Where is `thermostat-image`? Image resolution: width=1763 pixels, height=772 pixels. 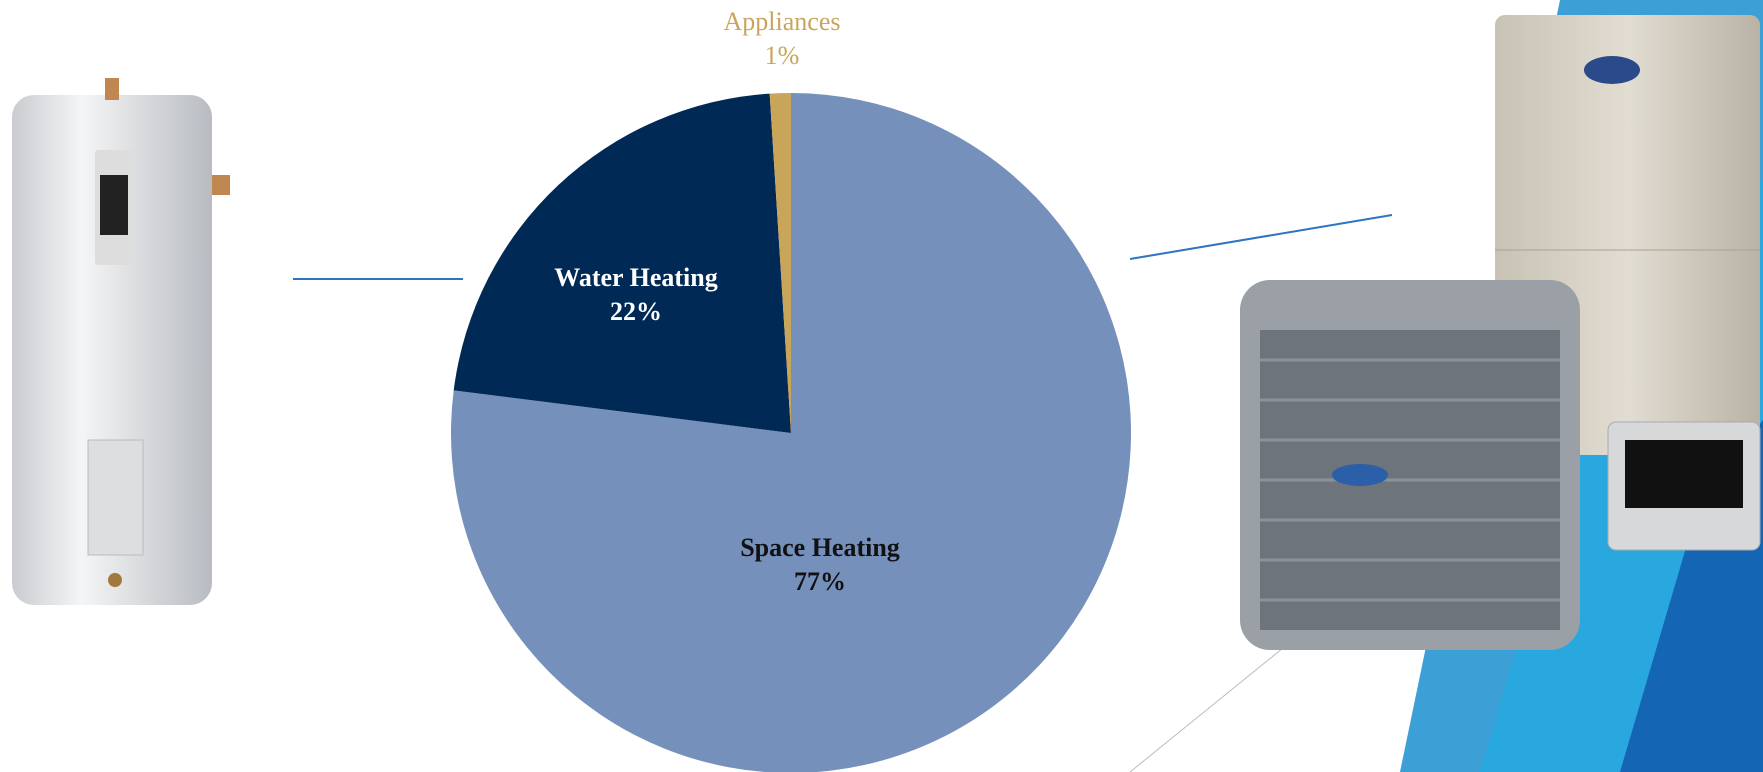
thermostat-image is located at coordinates (1684, 486).